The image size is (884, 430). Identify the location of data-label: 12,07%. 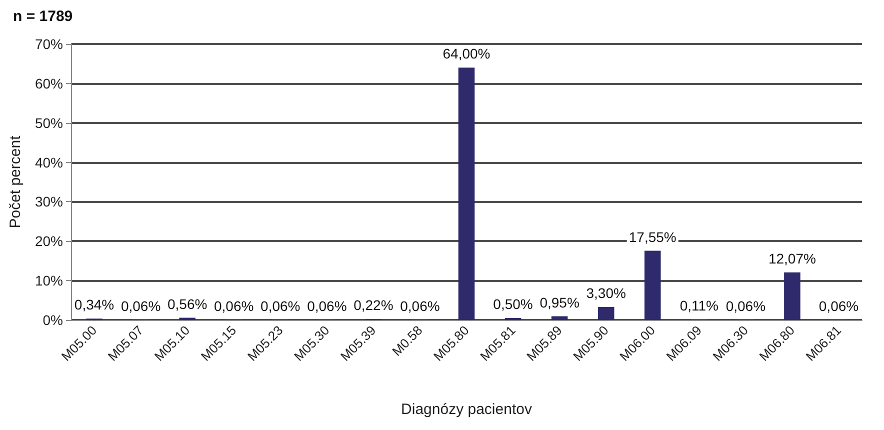
(792, 258).